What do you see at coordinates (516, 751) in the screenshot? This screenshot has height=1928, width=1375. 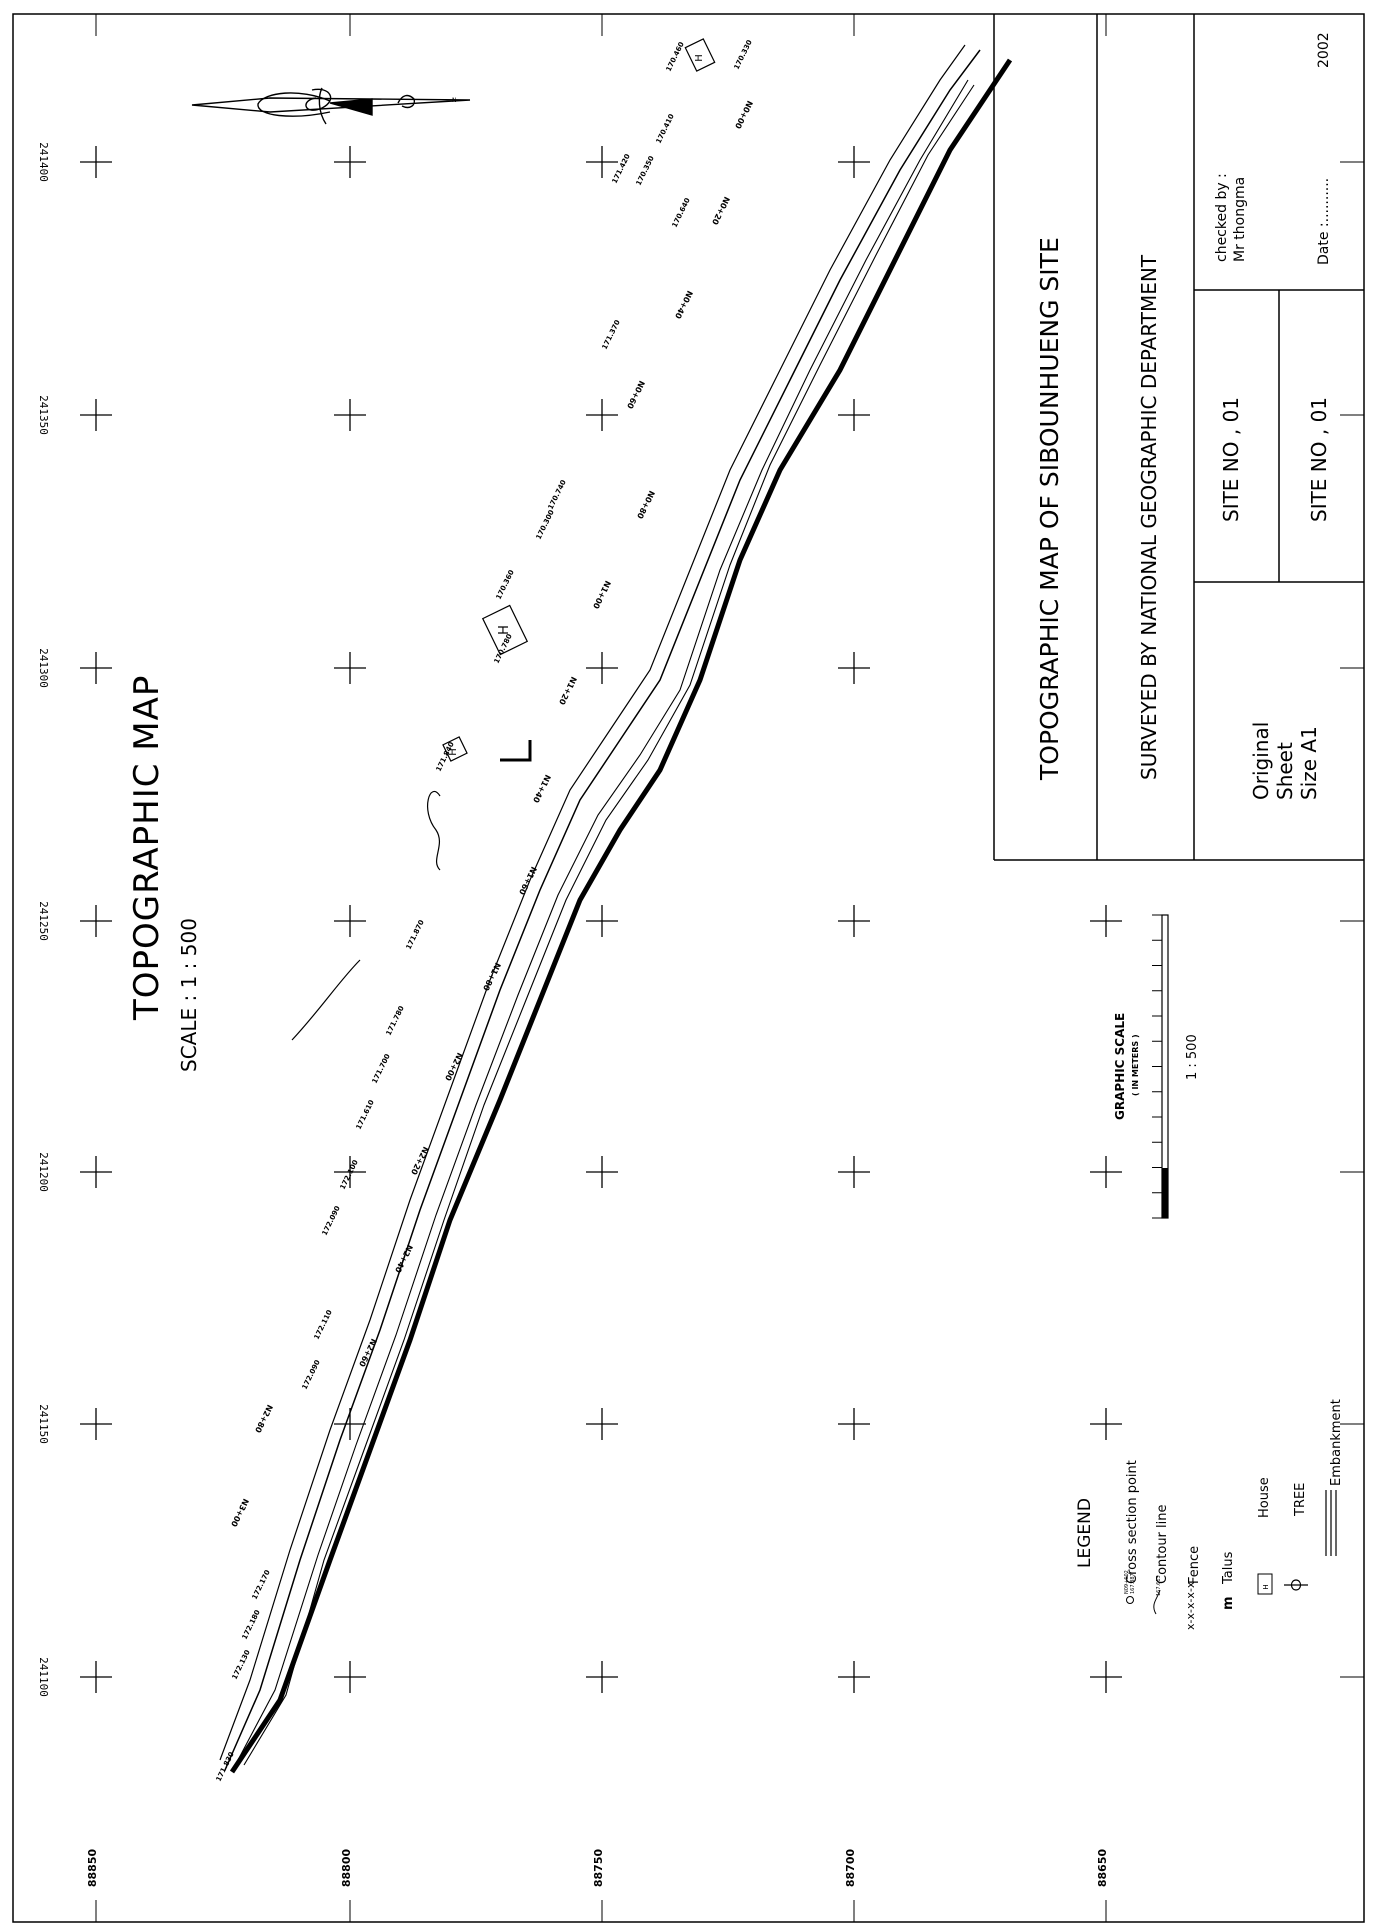 I see `embankment-line` at bounding box center [516, 751].